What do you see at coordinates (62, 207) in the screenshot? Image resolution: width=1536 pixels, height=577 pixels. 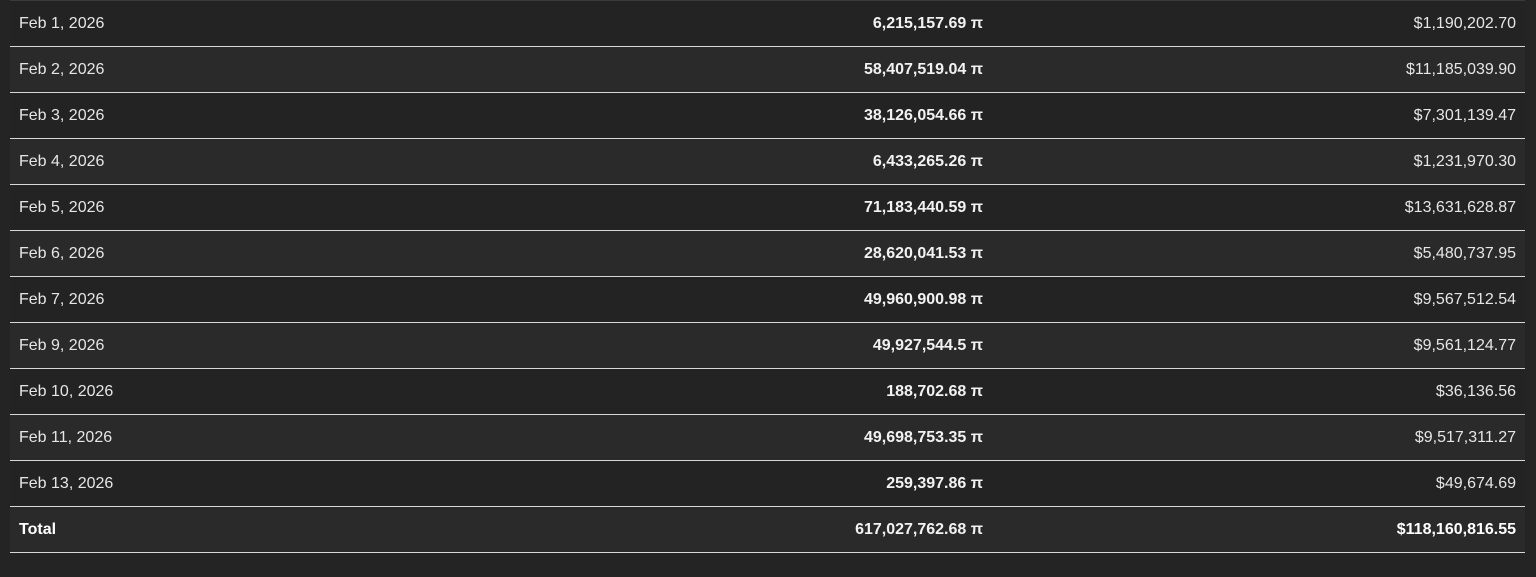 I see `date-cell: Feb 5, 2026` at bounding box center [62, 207].